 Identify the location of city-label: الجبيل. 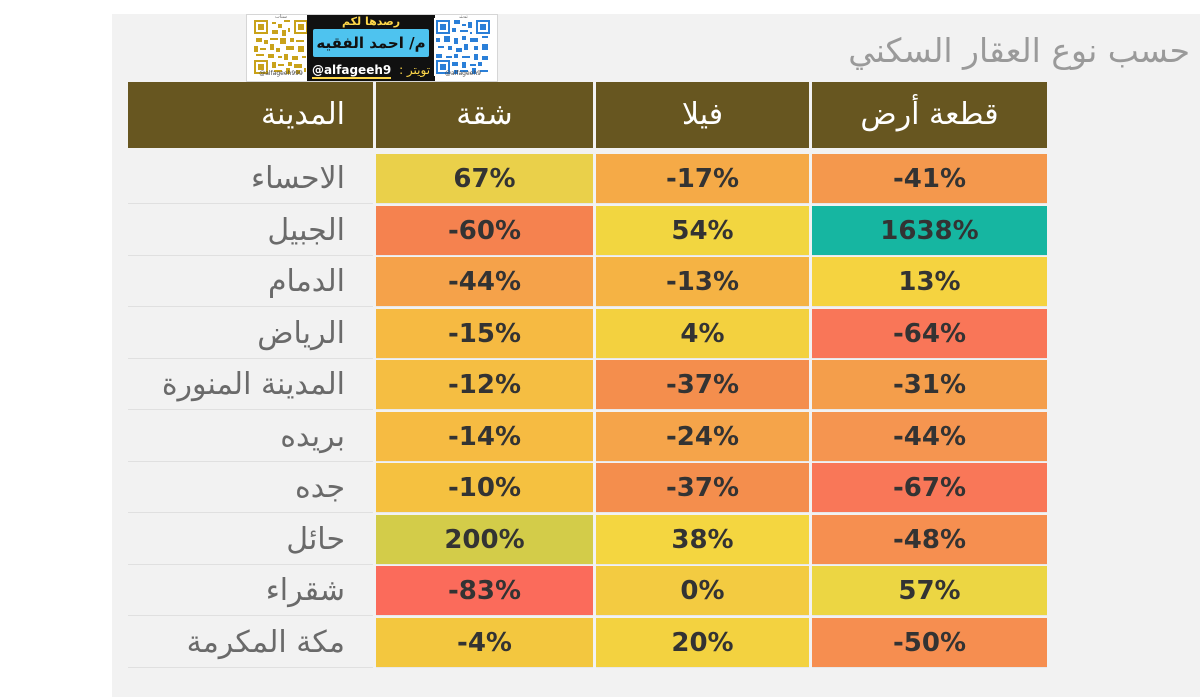
(306, 230).